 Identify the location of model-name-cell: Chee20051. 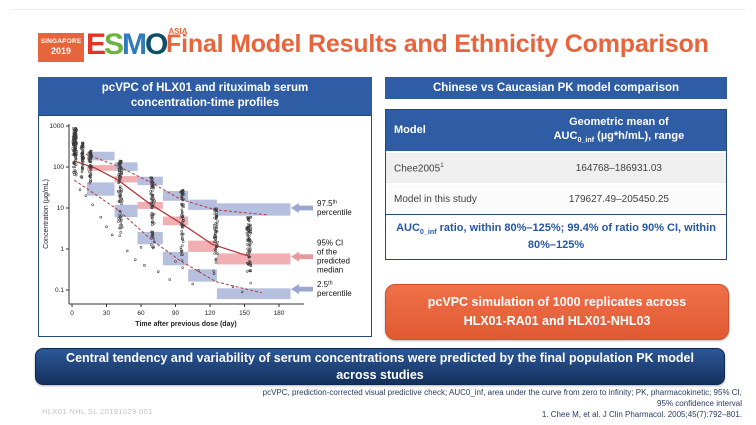
(419, 168).